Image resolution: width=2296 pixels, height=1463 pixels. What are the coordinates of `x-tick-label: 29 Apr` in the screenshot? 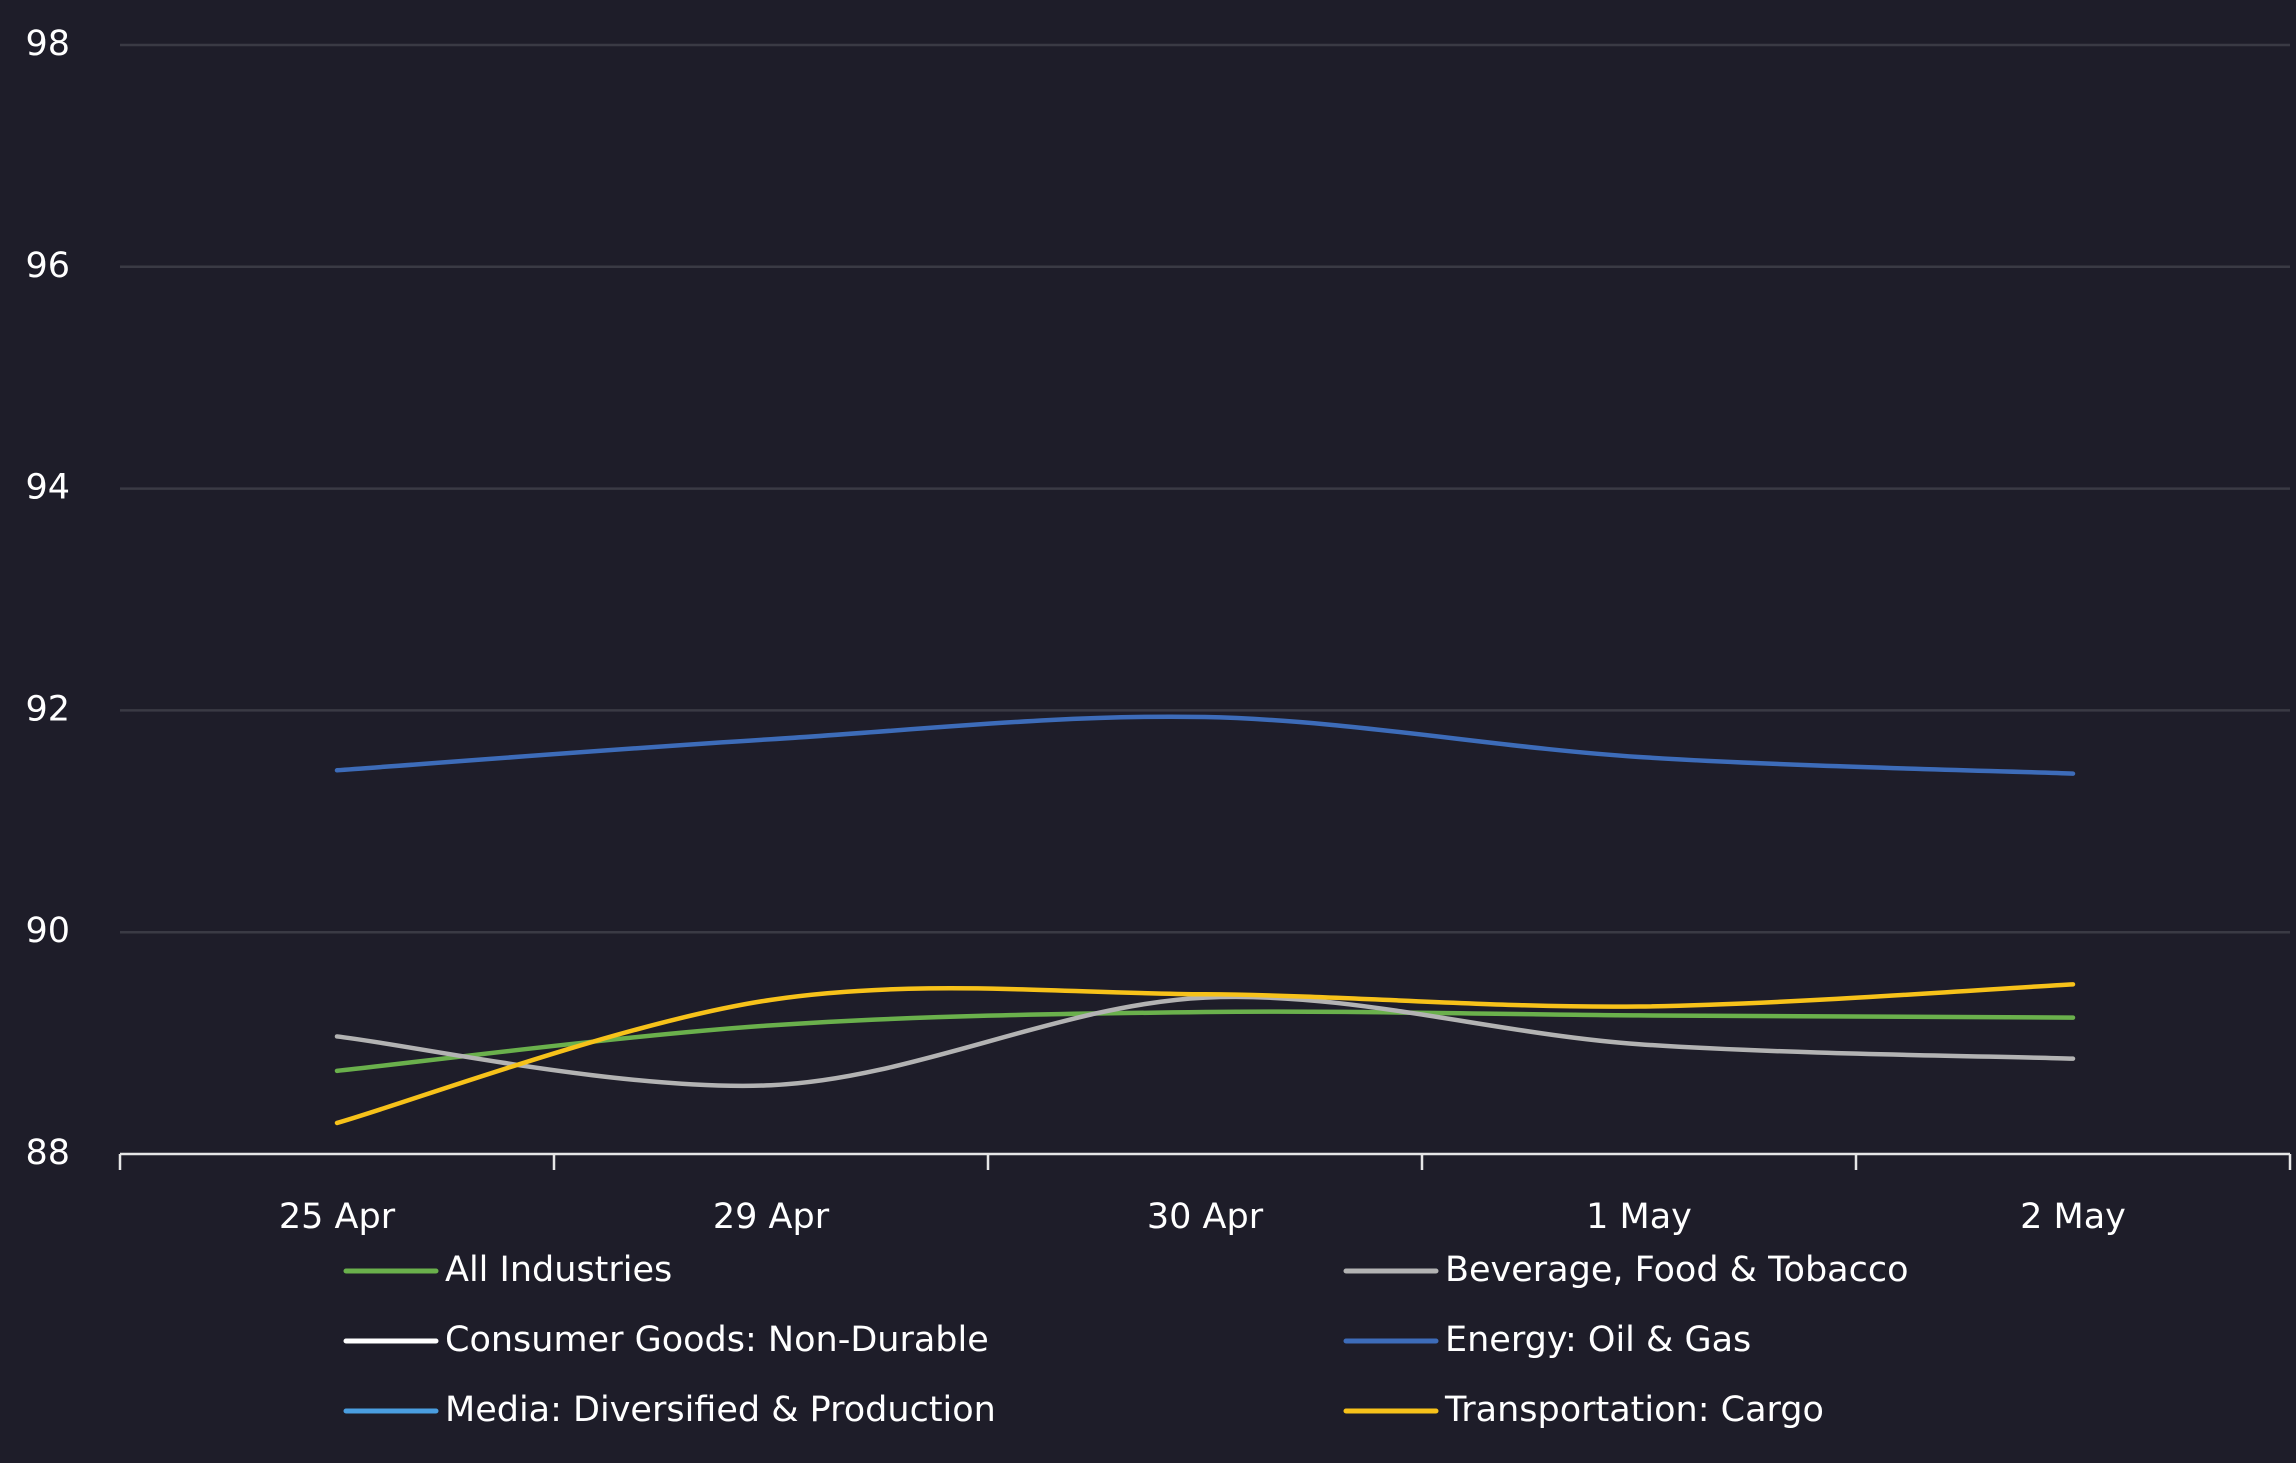 It's located at (771, 1217).